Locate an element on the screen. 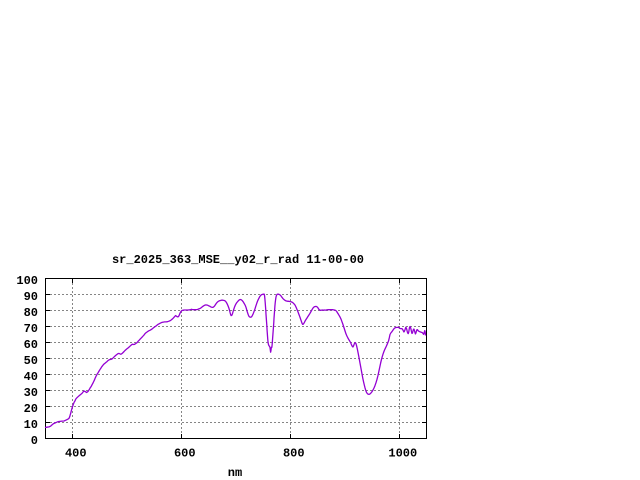 Image resolution: width=640 pixels, height=480 pixels. svg-text: 50 is located at coordinates (31, 361).